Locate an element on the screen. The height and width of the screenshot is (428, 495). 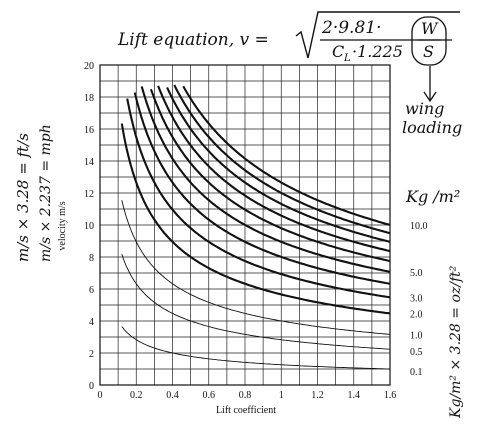
series-label: 0.5 is located at coordinates (416, 352).